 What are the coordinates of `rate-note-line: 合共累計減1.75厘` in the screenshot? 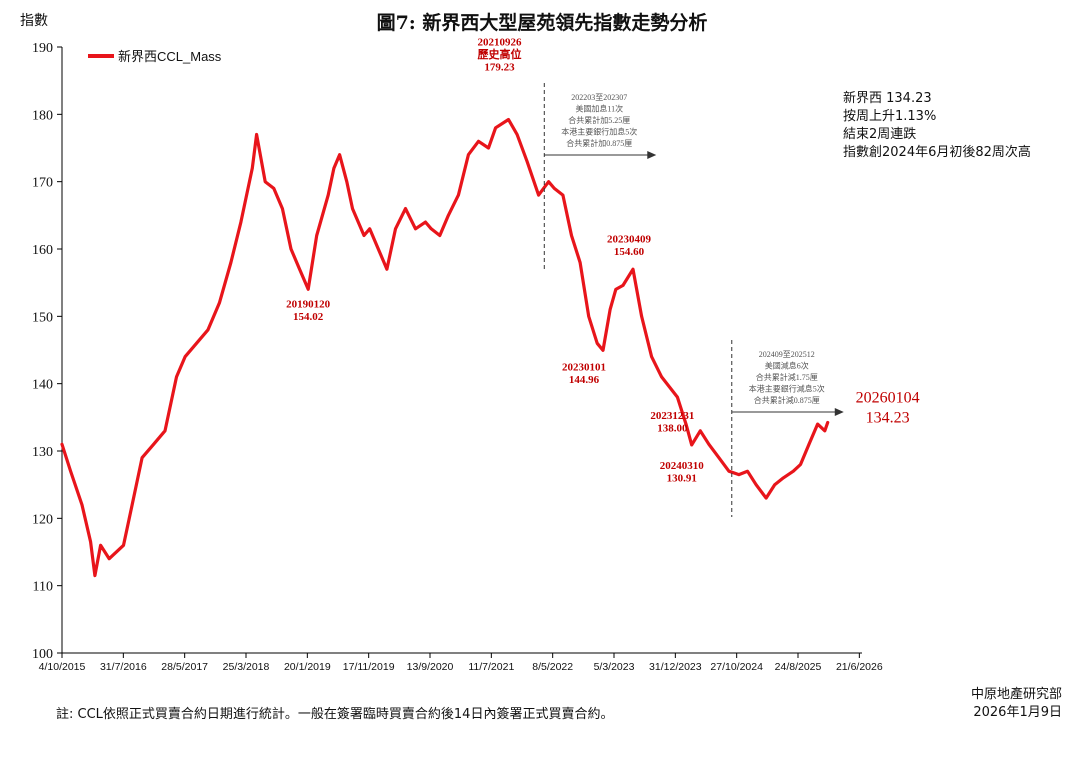 It's located at (787, 377).